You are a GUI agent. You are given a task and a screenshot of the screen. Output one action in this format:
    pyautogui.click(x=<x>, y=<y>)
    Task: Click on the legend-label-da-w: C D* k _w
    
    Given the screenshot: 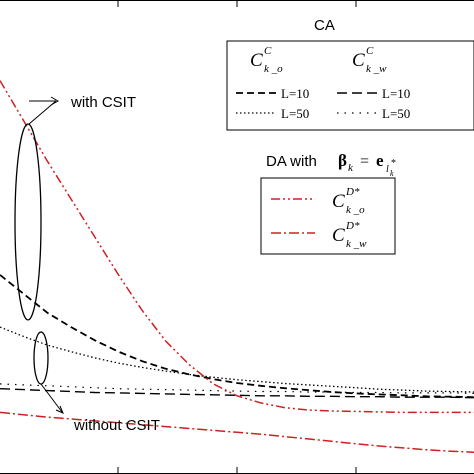 What is the action you would take?
    pyautogui.click(x=349, y=235)
    